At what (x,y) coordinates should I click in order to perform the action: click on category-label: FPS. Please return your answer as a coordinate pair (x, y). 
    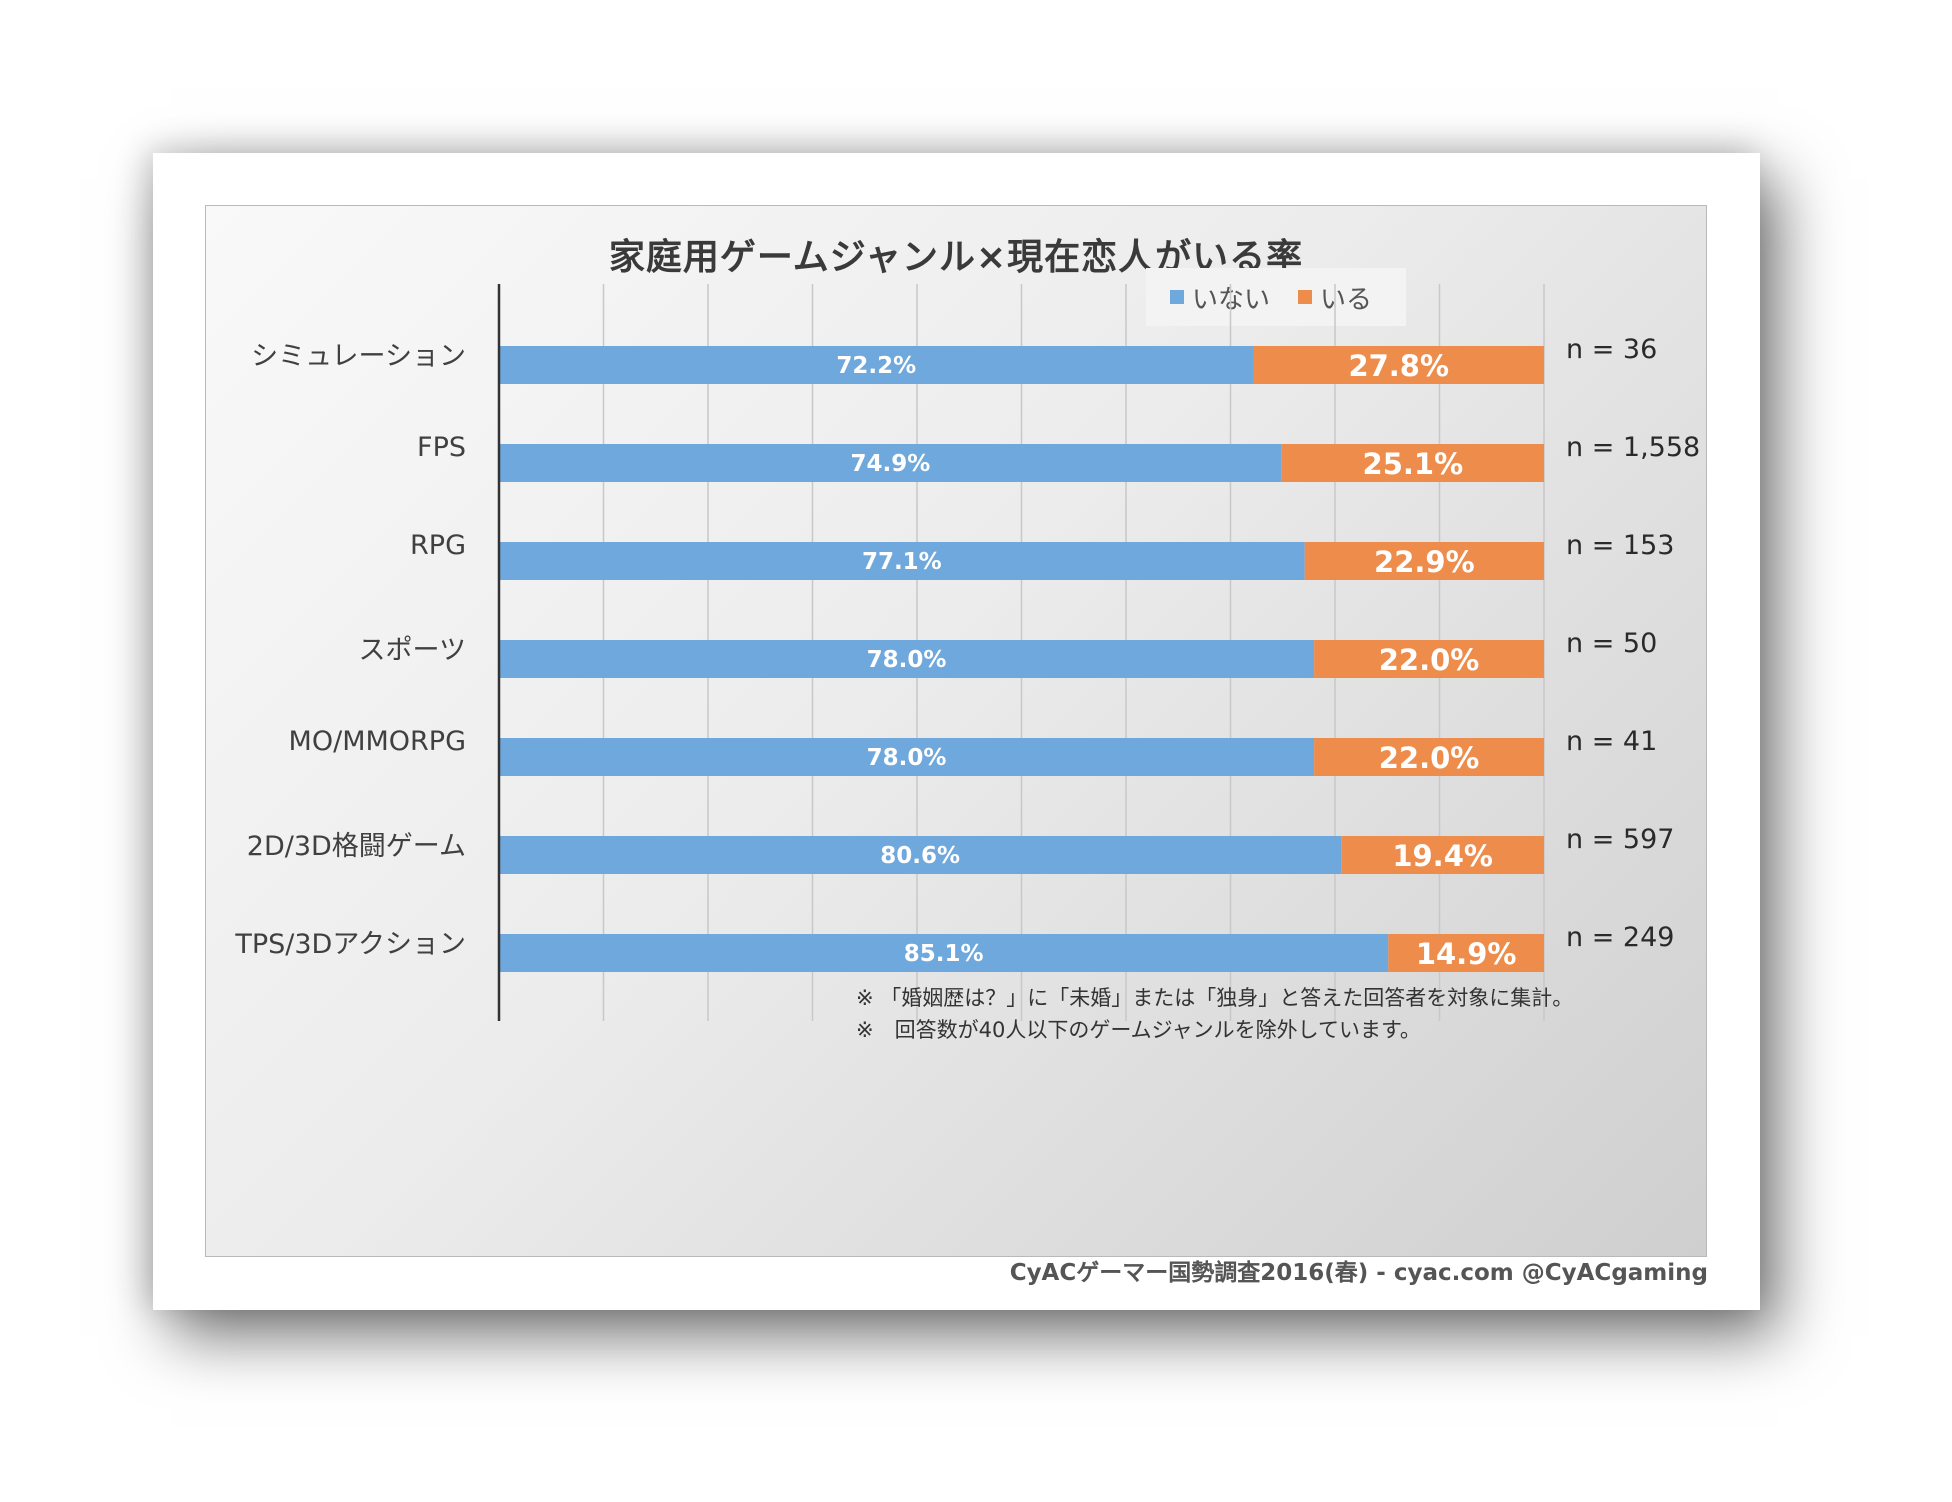
    Looking at the image, I should click on (441, 447).